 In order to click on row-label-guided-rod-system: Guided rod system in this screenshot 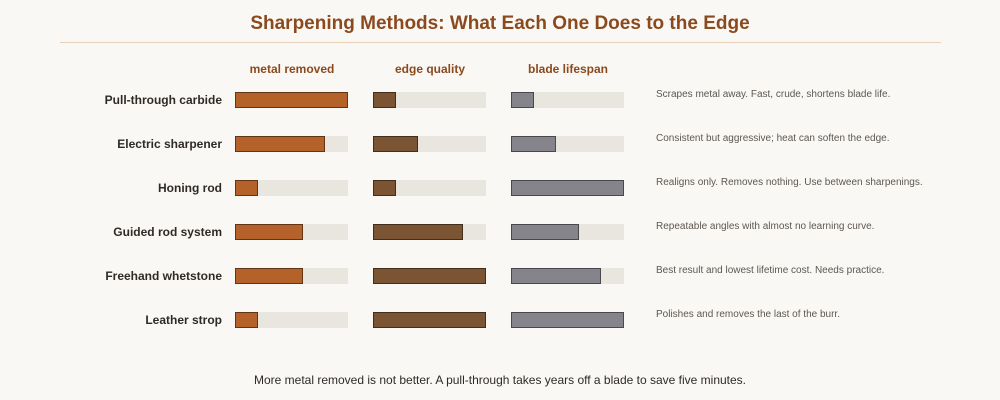, I will do `click(167, 232)`.